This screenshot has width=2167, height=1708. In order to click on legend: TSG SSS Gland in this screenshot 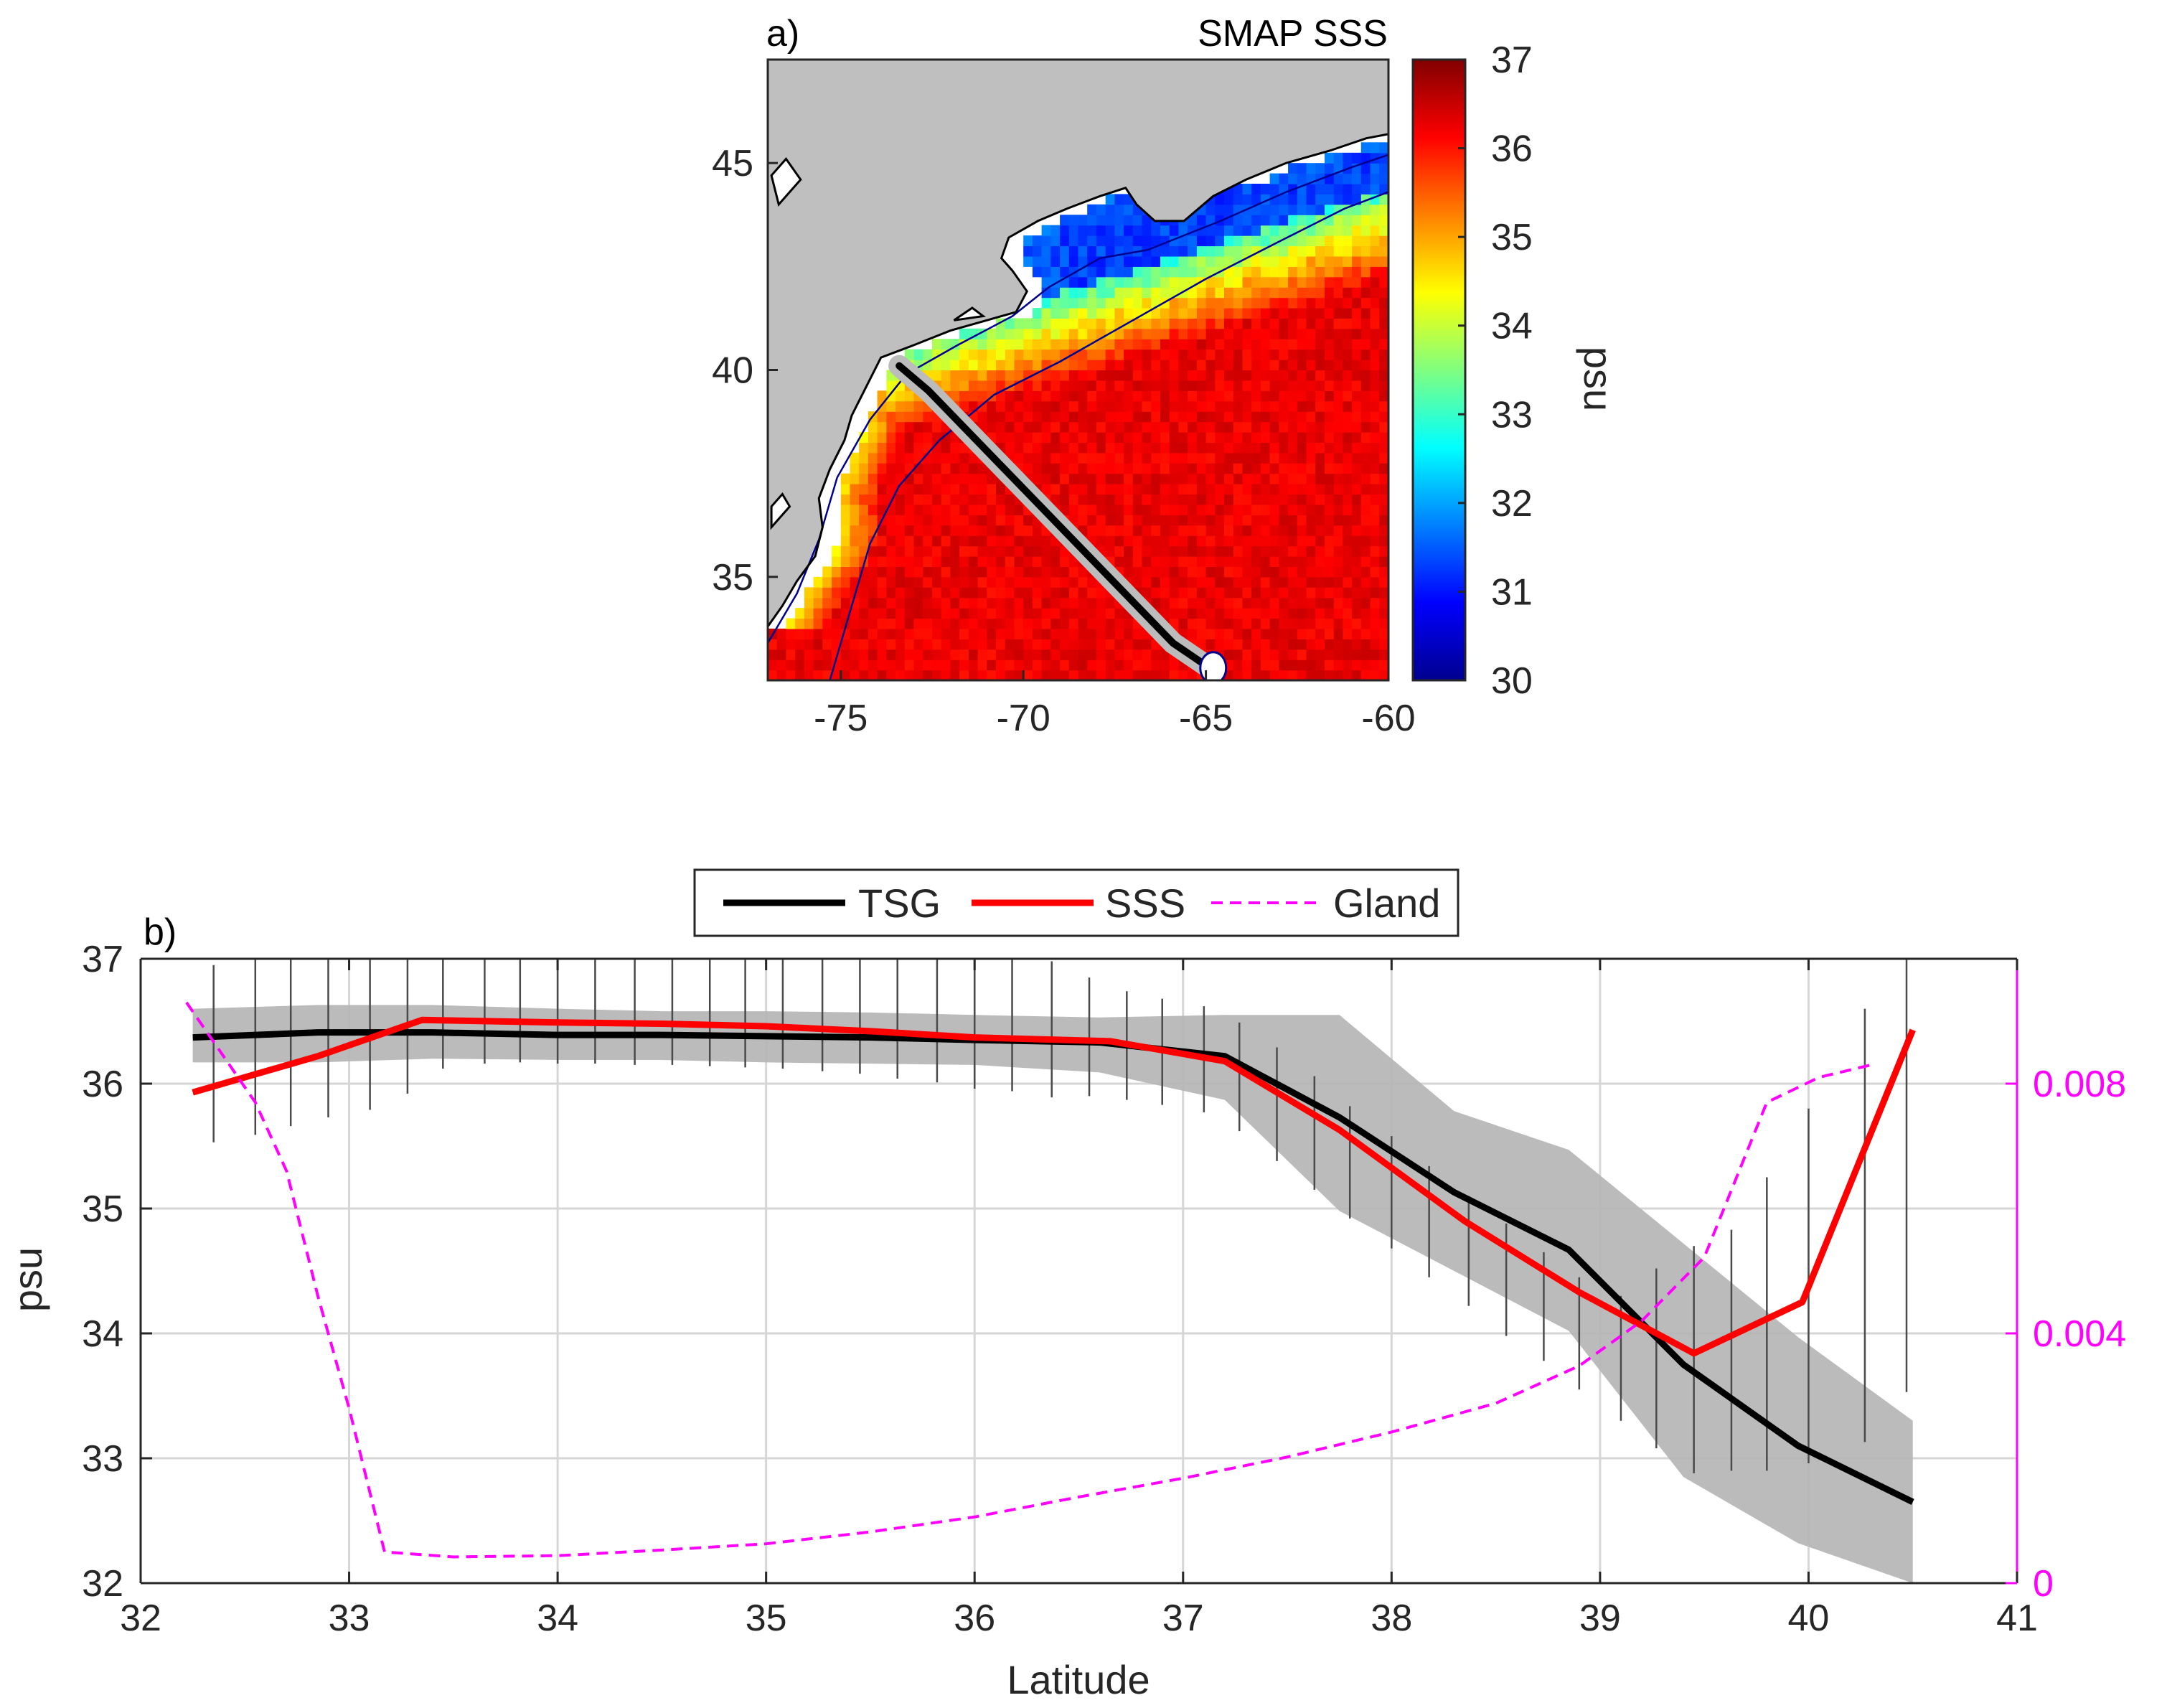, I will do `click(1076, 902)`.